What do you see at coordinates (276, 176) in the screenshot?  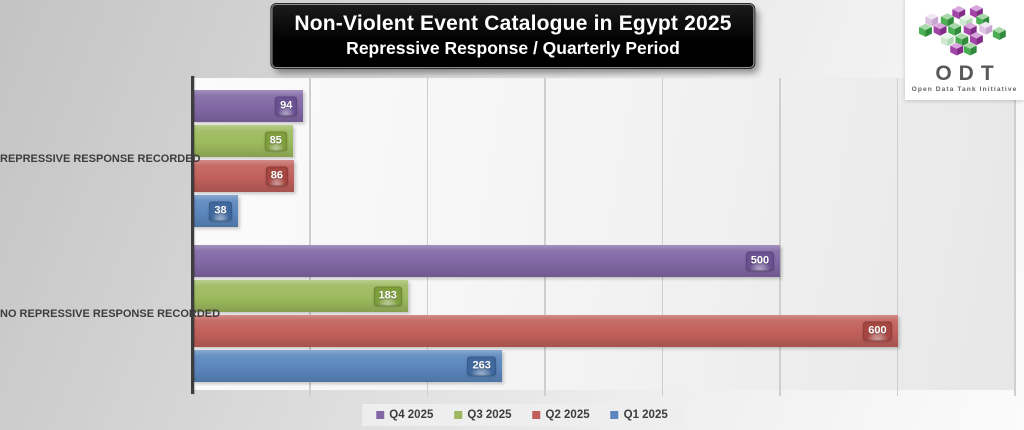 I see `value-label: 86` at bounding box center [276, 176].